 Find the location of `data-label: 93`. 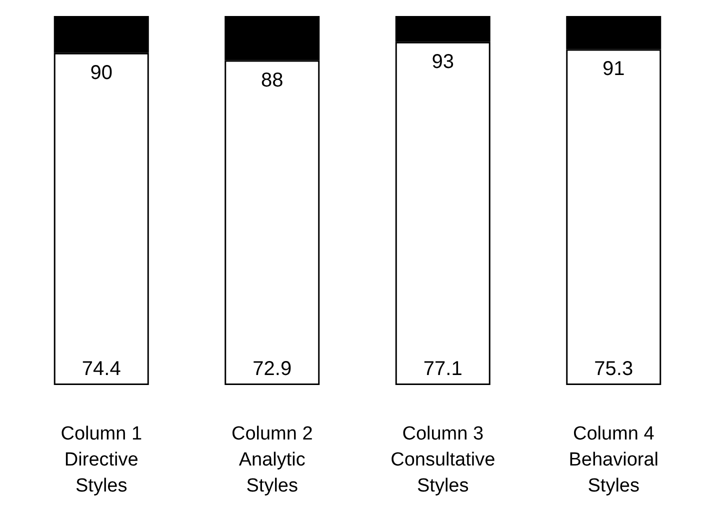

data-label: 93 is located at coordinates (443, 61).